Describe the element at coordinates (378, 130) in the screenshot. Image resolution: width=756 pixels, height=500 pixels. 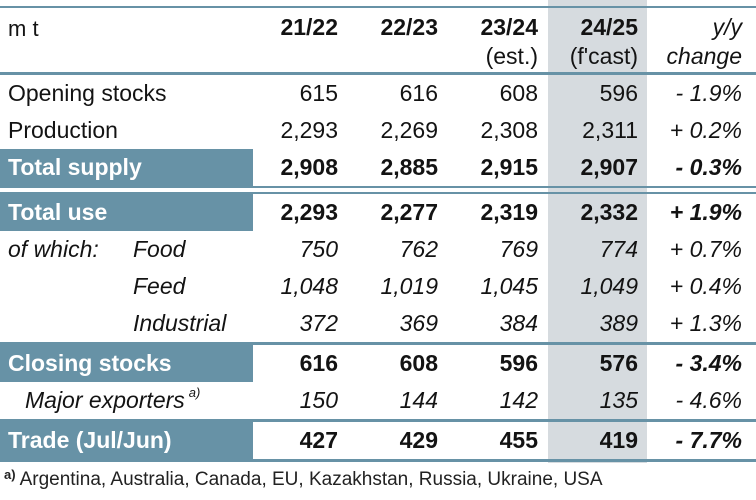
I see `row-production: Production 2,293 2,269 2,308 2,311 + 0.2%` at that location.